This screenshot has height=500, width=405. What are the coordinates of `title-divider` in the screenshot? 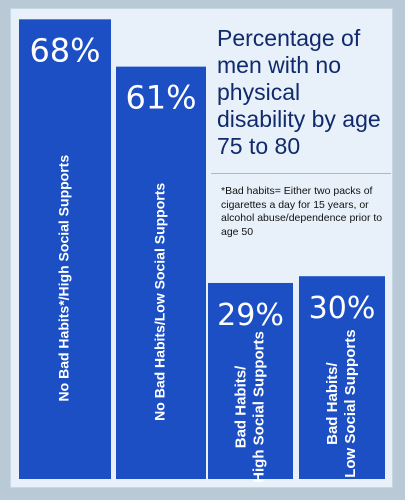 It's located at (301, 173).